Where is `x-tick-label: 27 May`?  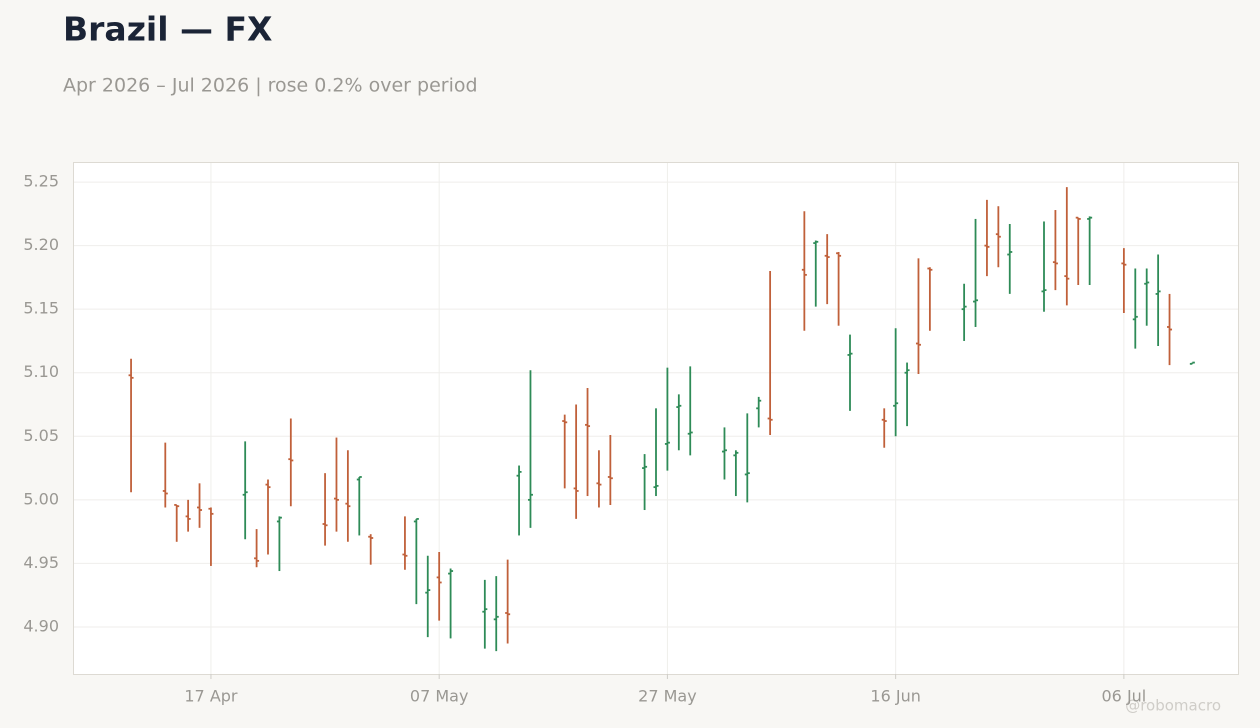
x-tick-label: 27 May is located at coordinates (667, 696).